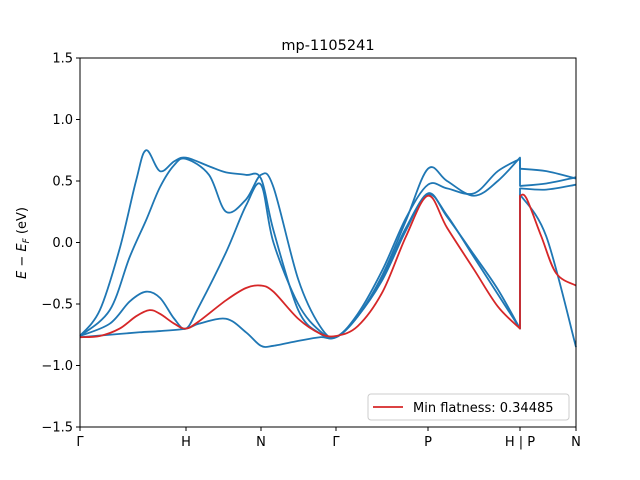 This screenshot has width=640, height=480. What do you see at coordinates (57, 428) in the screenshot?
I see `y-tick-label: −1.5` at bounding box center [57, 428].